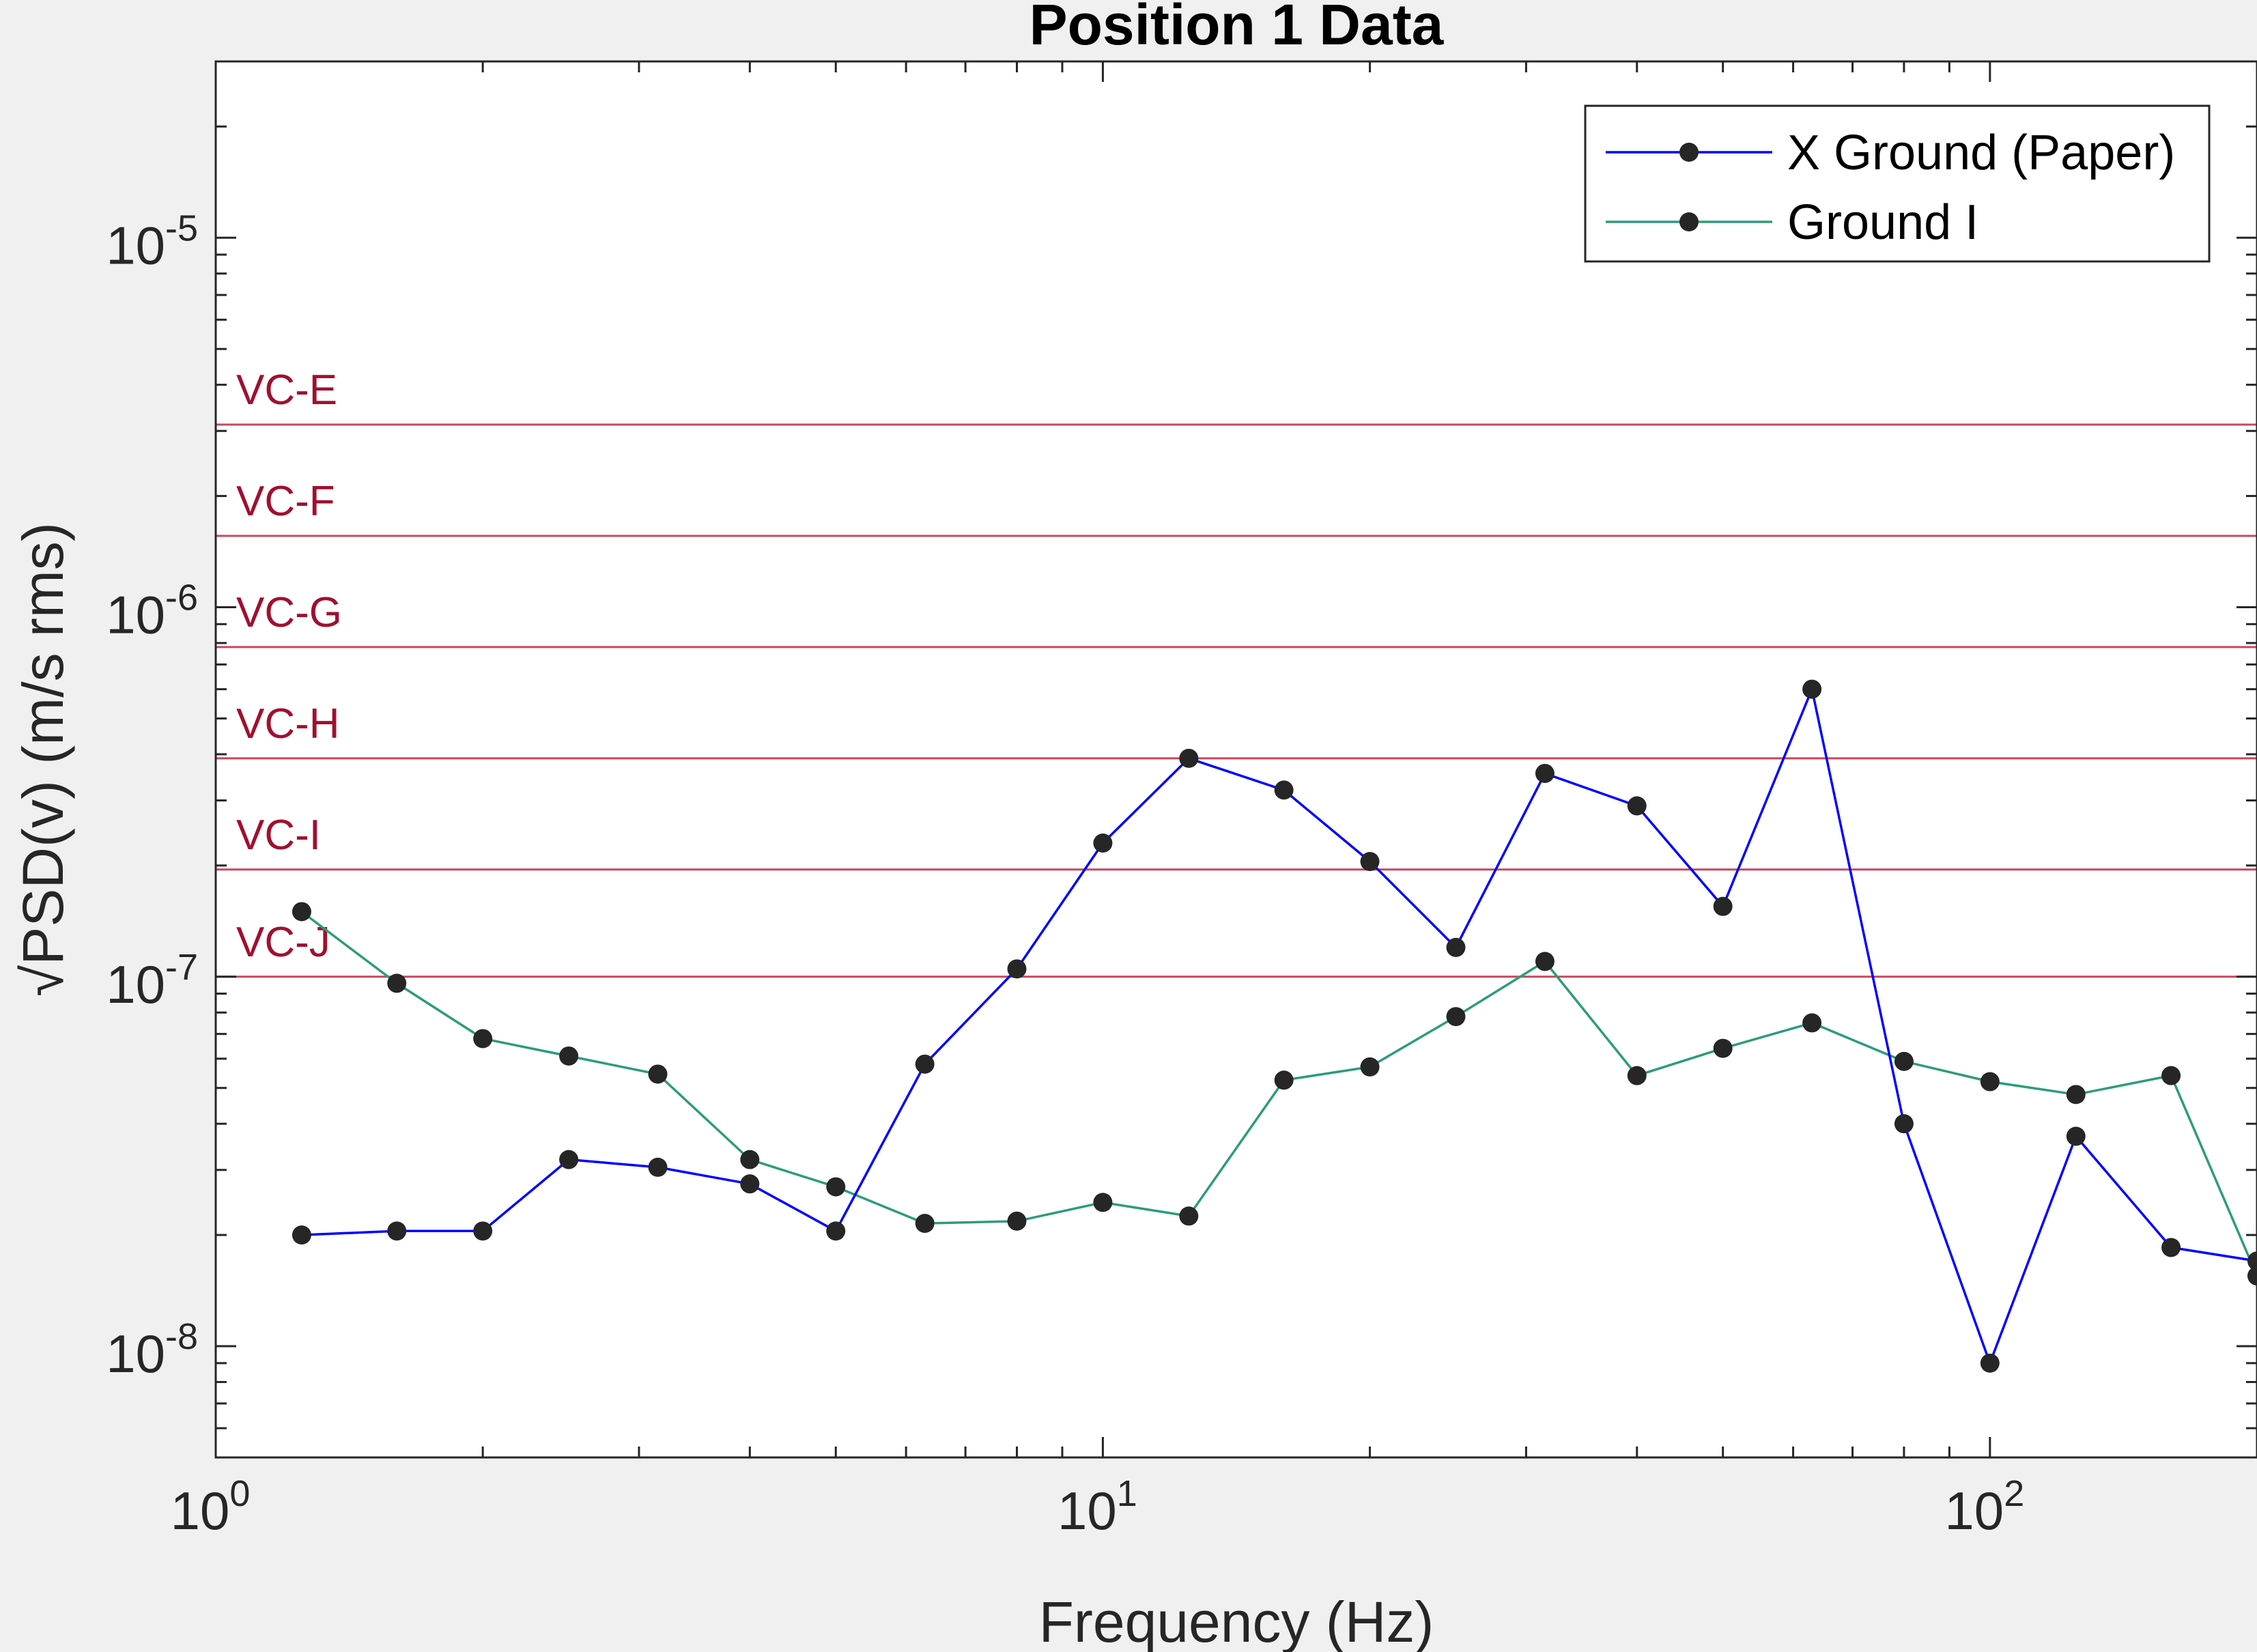 This screenshot has width=2257, height=1652. I want to click on x-tick-label: 10¹, so click(1097, 1507).